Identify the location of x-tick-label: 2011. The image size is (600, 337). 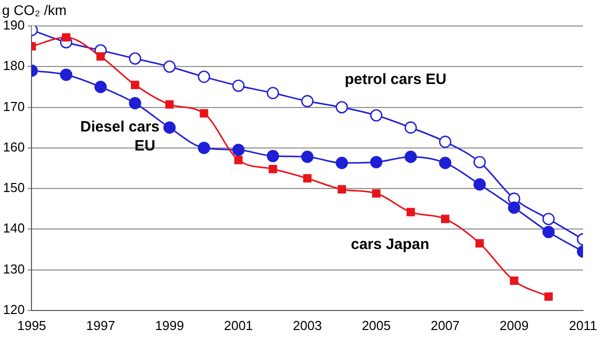
(583, 325).